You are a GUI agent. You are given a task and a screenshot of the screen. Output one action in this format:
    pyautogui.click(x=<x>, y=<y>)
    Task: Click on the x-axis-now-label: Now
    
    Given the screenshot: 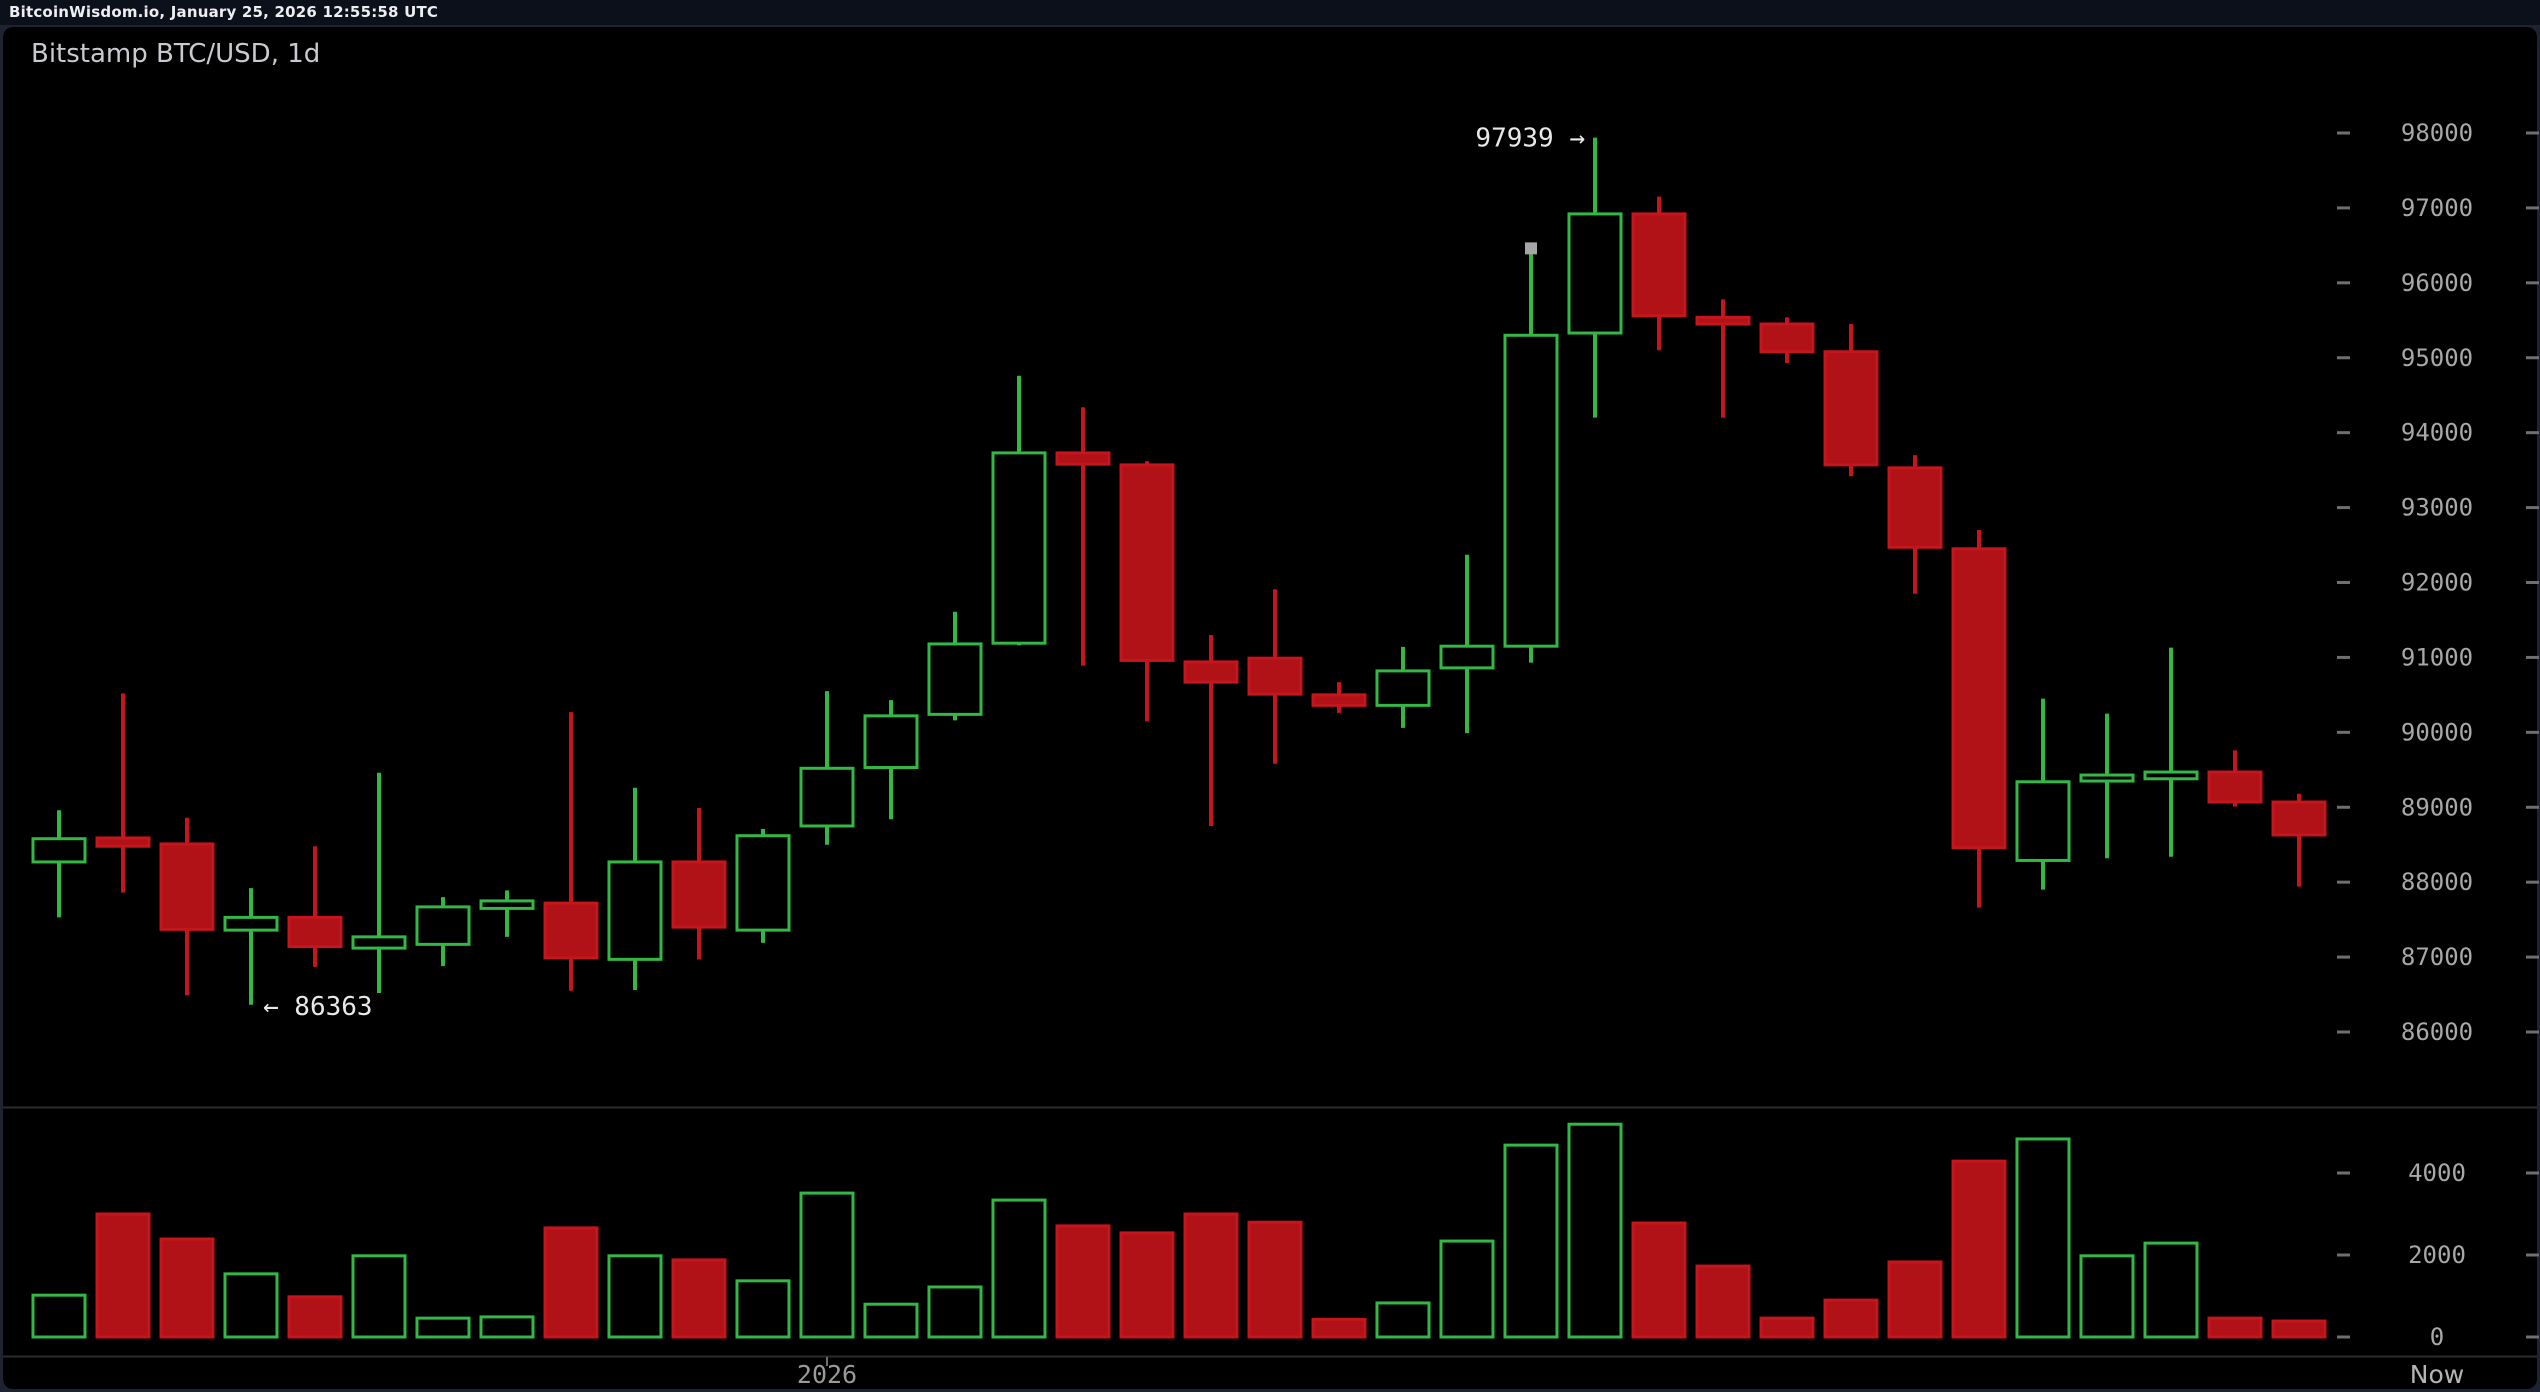 What is the action you would take?
    pyautogui.click(x=2437, y=1374)
    